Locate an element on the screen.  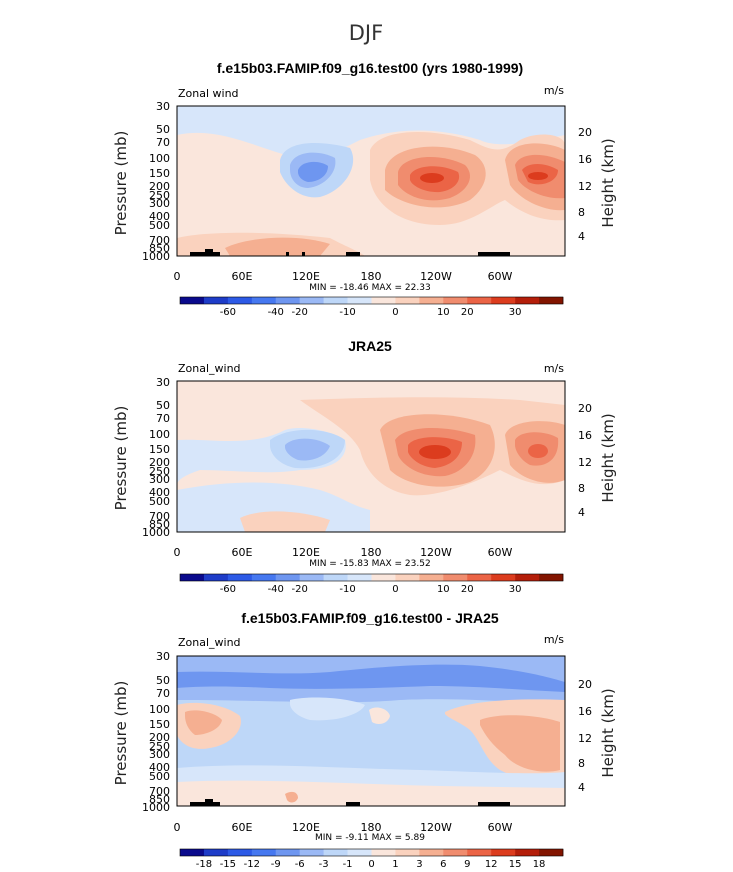
svg-text: 180 is located at coordinates (371, 552).